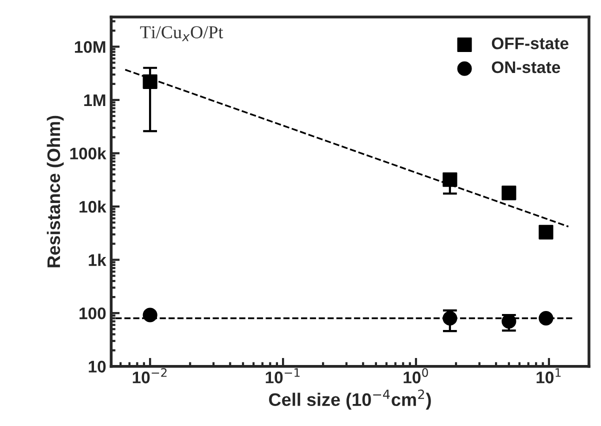 This screenshot has height=426, width=601. What do you see at coordinates (548, 376) in the screenshot?
I see `x-tick-label: 10$^{1}$` at bounding box center [548, 376].